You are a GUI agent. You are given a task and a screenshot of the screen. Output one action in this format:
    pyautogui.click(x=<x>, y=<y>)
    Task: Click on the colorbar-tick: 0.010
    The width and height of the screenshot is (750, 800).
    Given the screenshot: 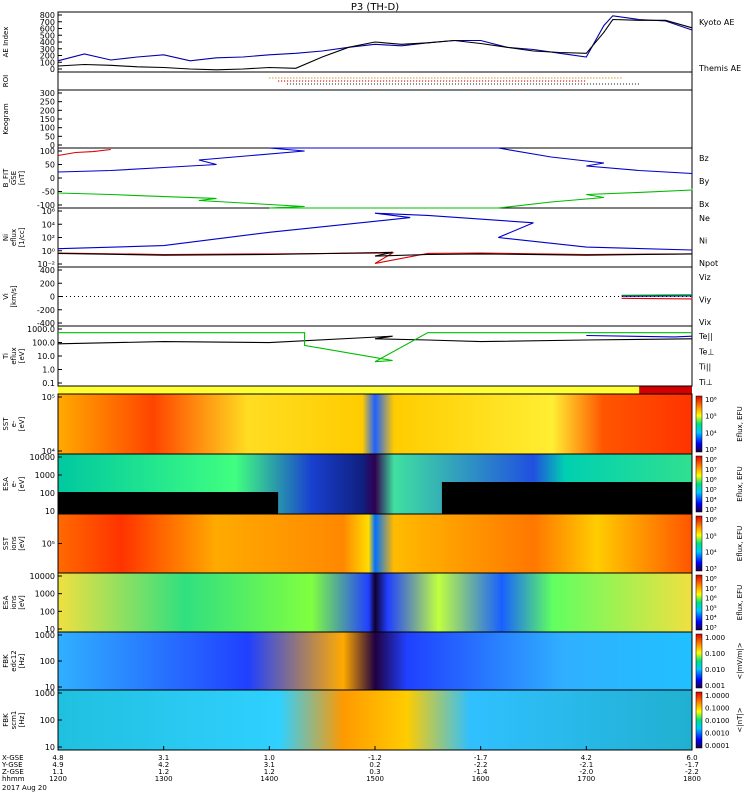 What is the action you would take?
    pyautogui.click(x=715, y=670)
    